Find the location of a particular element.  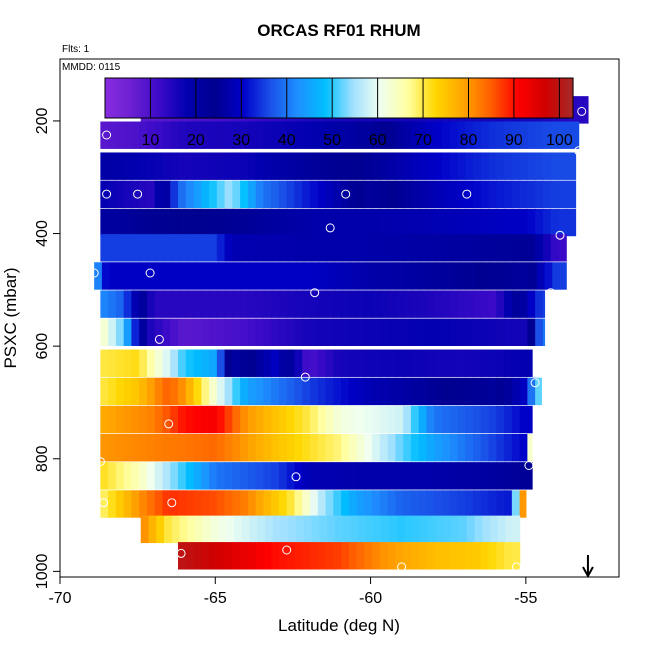

y-axis-ticks: 200 400 600 800 1000 is located at coordinates (47, 348).